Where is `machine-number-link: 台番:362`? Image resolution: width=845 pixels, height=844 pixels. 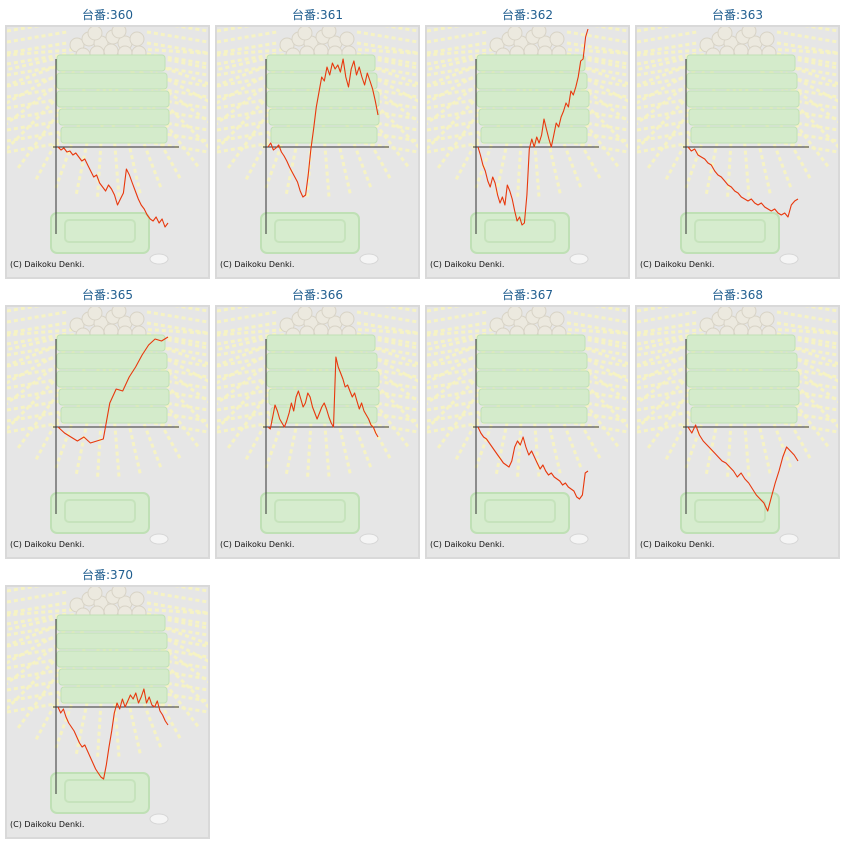
machine-number-link: 台番:362 is located at coordinates (527, 15).